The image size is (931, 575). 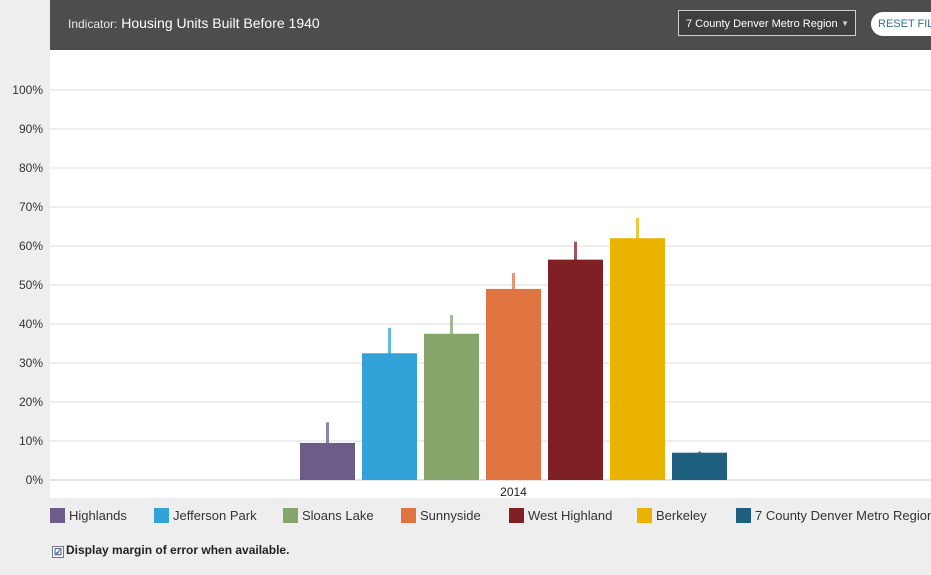 What do you see at coordinates (35, 480) in the screenshot?
I see `y-tick-label: 0%` at bounding box center [35, 480].